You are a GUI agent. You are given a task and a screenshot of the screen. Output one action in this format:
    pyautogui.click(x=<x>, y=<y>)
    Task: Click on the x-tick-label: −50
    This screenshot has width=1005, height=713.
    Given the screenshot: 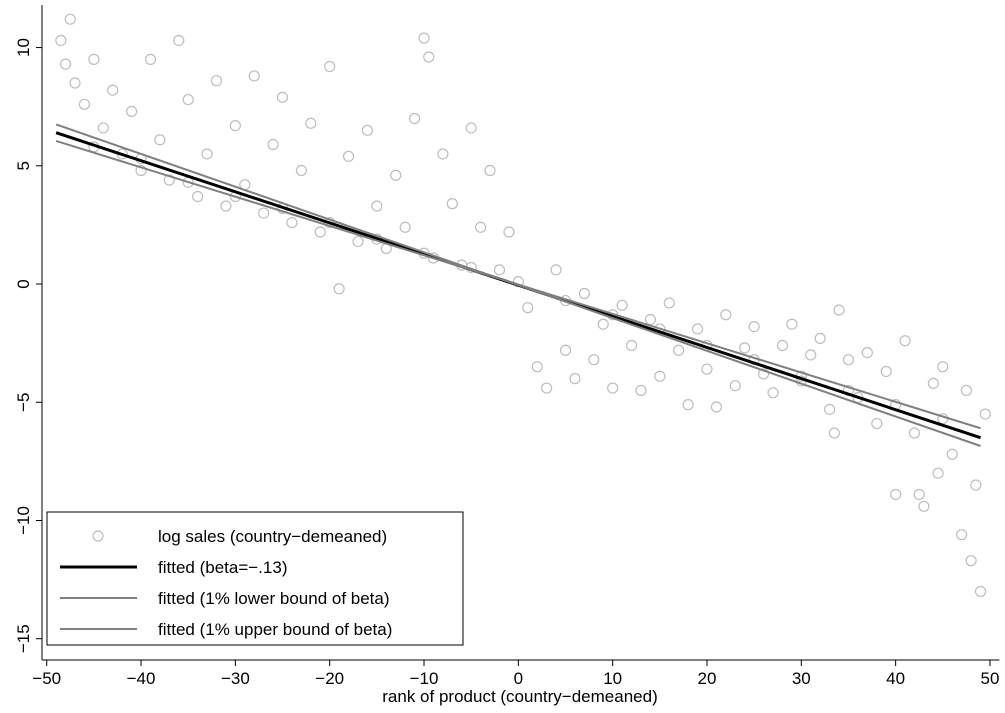 What is the action you would take?
    pyautogui.click(x=46, y=678)
    